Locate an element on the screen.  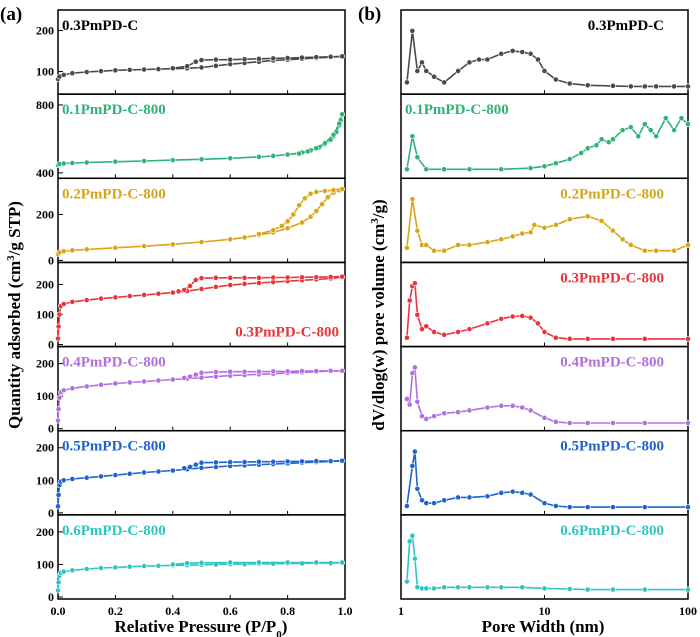
series-label-0-3pmpd-c-800: 0.3PmPD-C-800 is located at coordinates (287, 333).